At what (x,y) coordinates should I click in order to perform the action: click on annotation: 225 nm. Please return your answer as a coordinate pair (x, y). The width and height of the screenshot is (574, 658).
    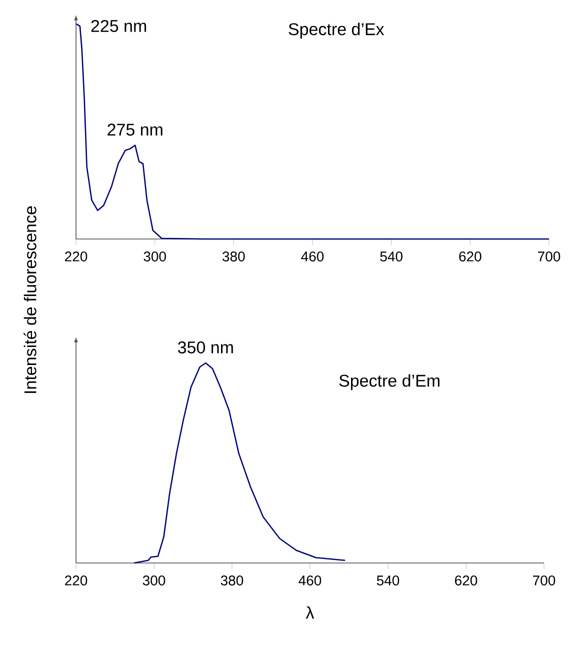
    Looking at the image, I should click on (118, 26).